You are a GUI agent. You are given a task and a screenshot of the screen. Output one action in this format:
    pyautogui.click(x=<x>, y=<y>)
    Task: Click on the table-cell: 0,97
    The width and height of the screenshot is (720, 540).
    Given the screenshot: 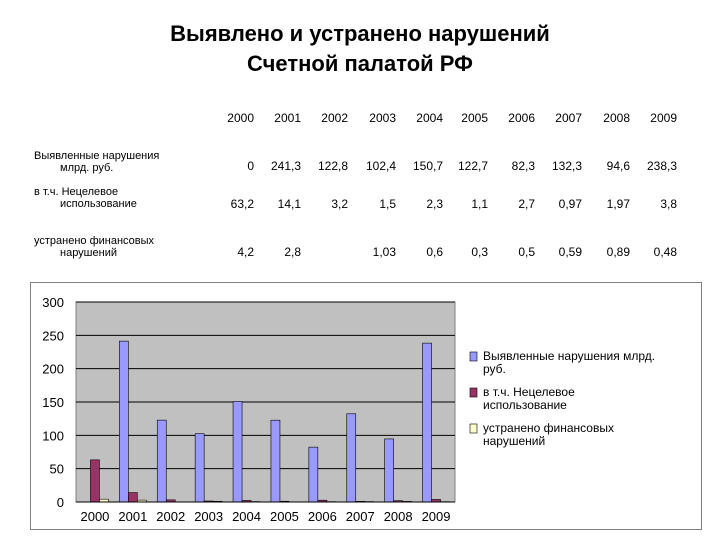 What is the action you would take?
    pyautogui.click(x=570, y=204)
    